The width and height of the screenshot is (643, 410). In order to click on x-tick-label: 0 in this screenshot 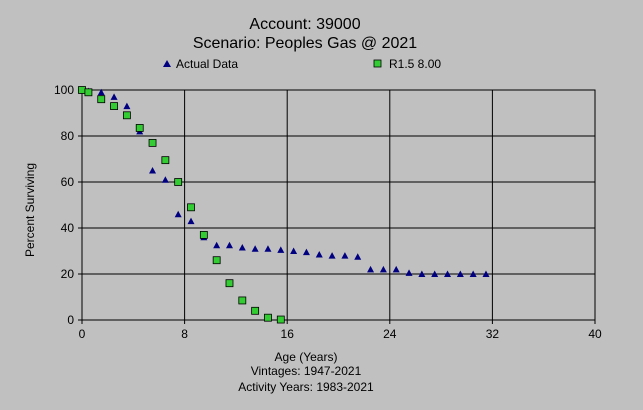, I will do `click(82, 334)`.